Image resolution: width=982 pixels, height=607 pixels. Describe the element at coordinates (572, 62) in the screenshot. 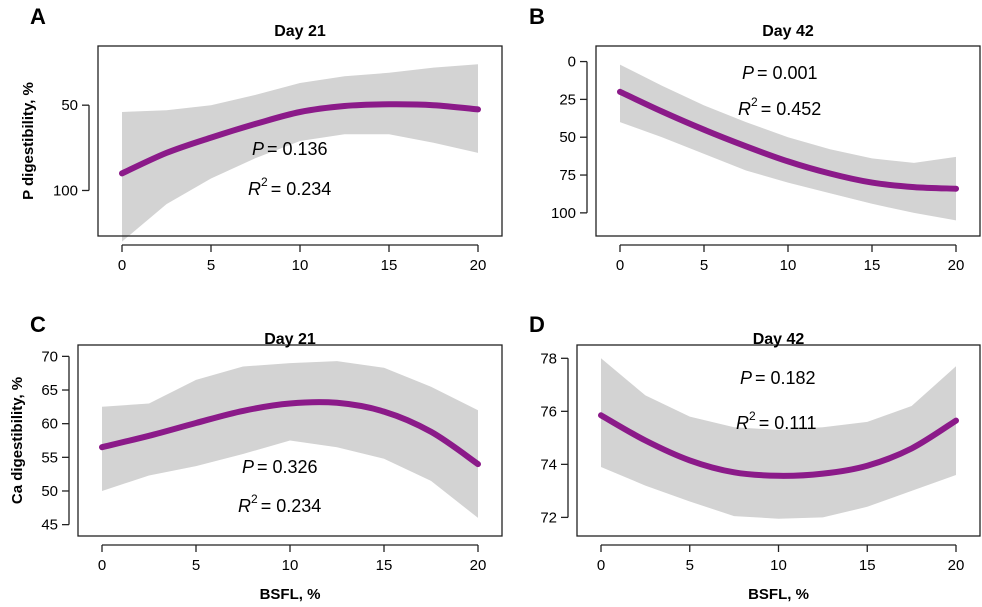

I see `y-tick-label: 0` at that location.